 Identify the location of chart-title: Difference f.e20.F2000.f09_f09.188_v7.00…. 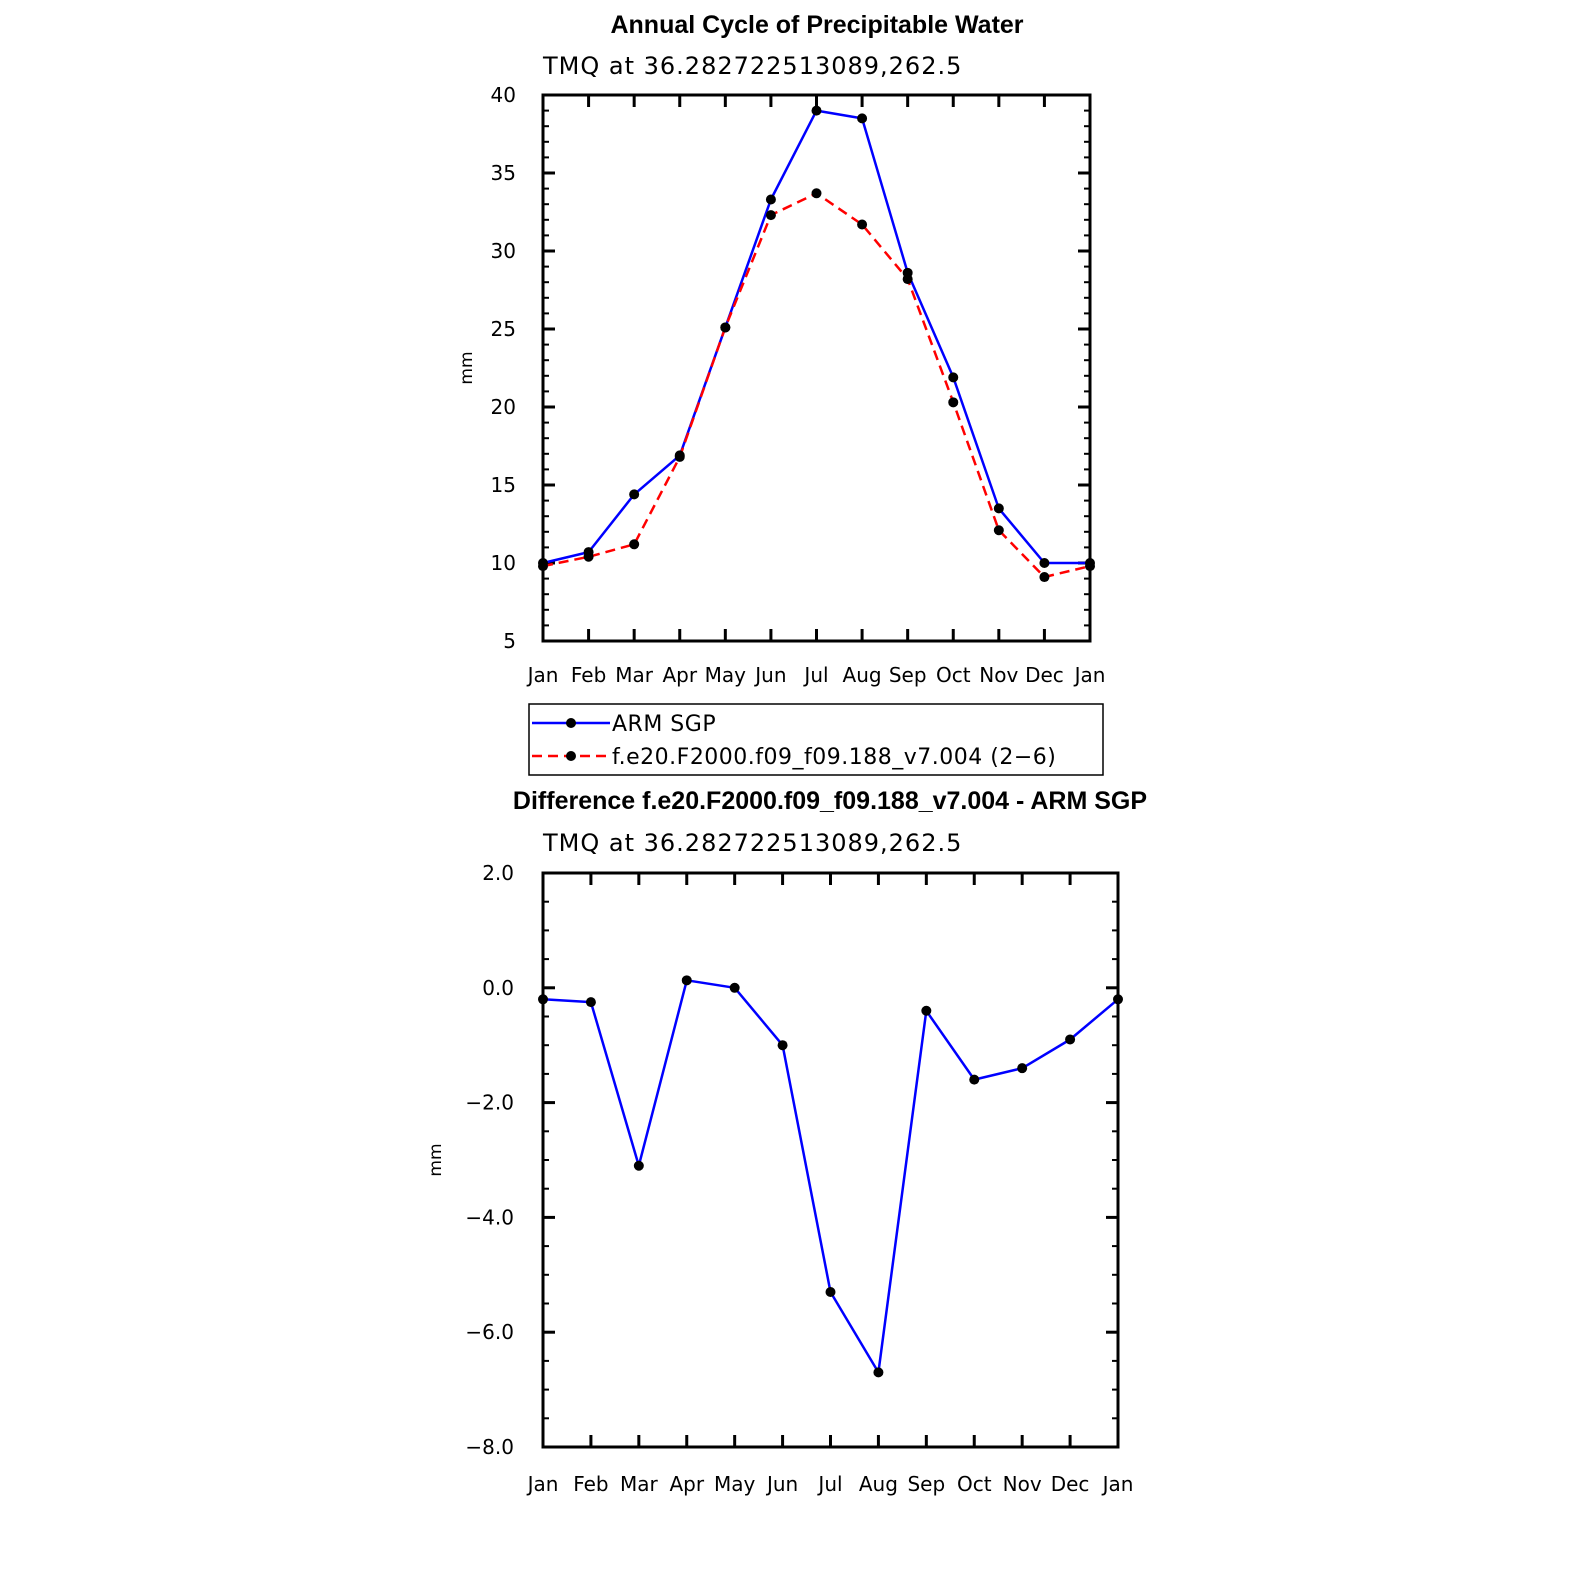
(830, 801).